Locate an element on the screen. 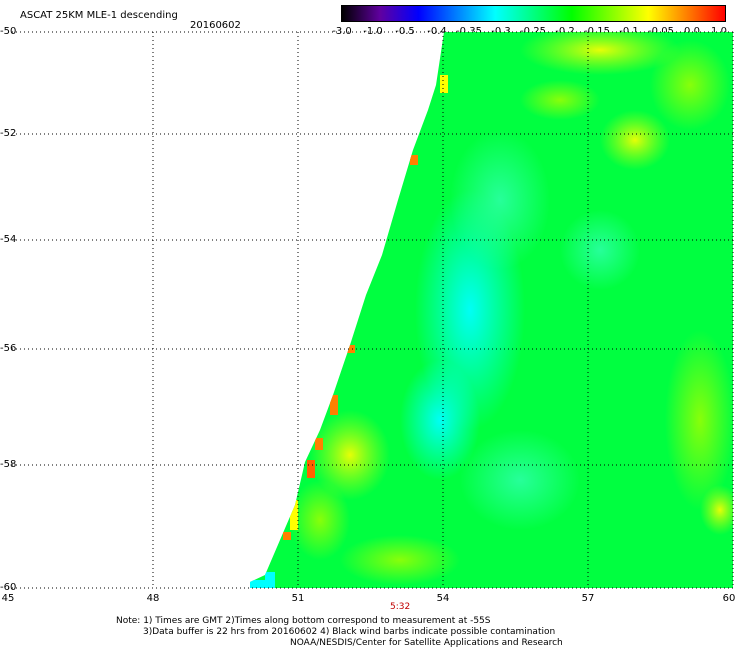  colorbar-label: 1.0 is located at coordinates (719, 31).